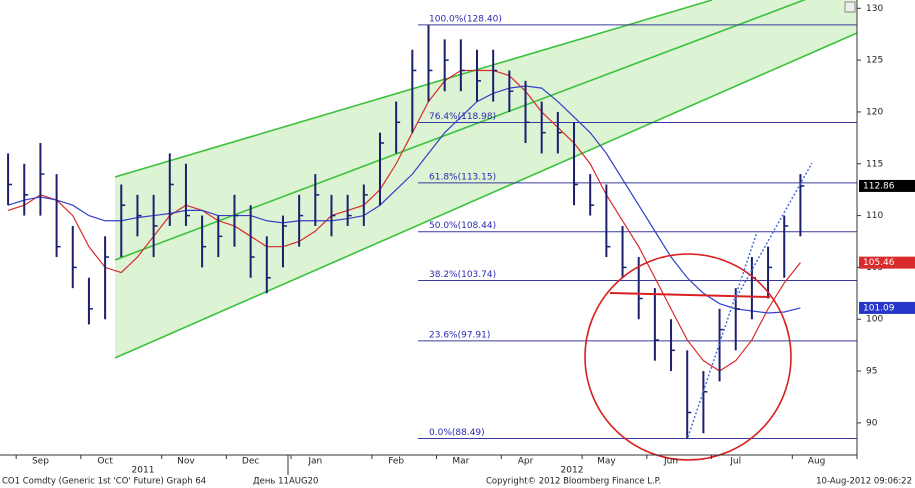  Describe the element at coordinates (864, 482) in the screenshot. I see `footer-timestamp: 10-Aug-2012 09:06:22` at that location.